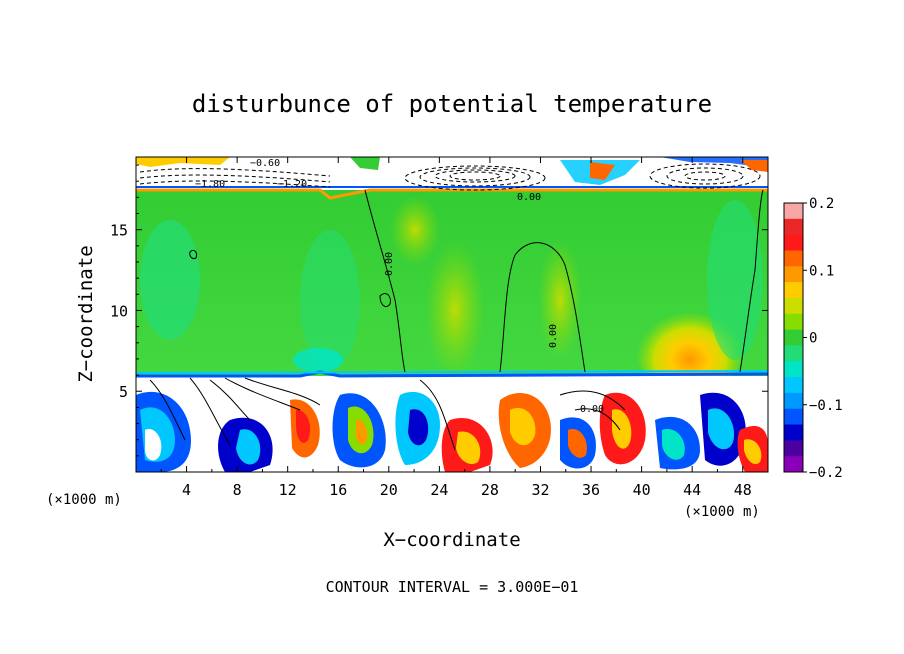 The width and height of the screenshot is (904, 654). I want to click on colorbar-label-2: 0, so click(813, 339).